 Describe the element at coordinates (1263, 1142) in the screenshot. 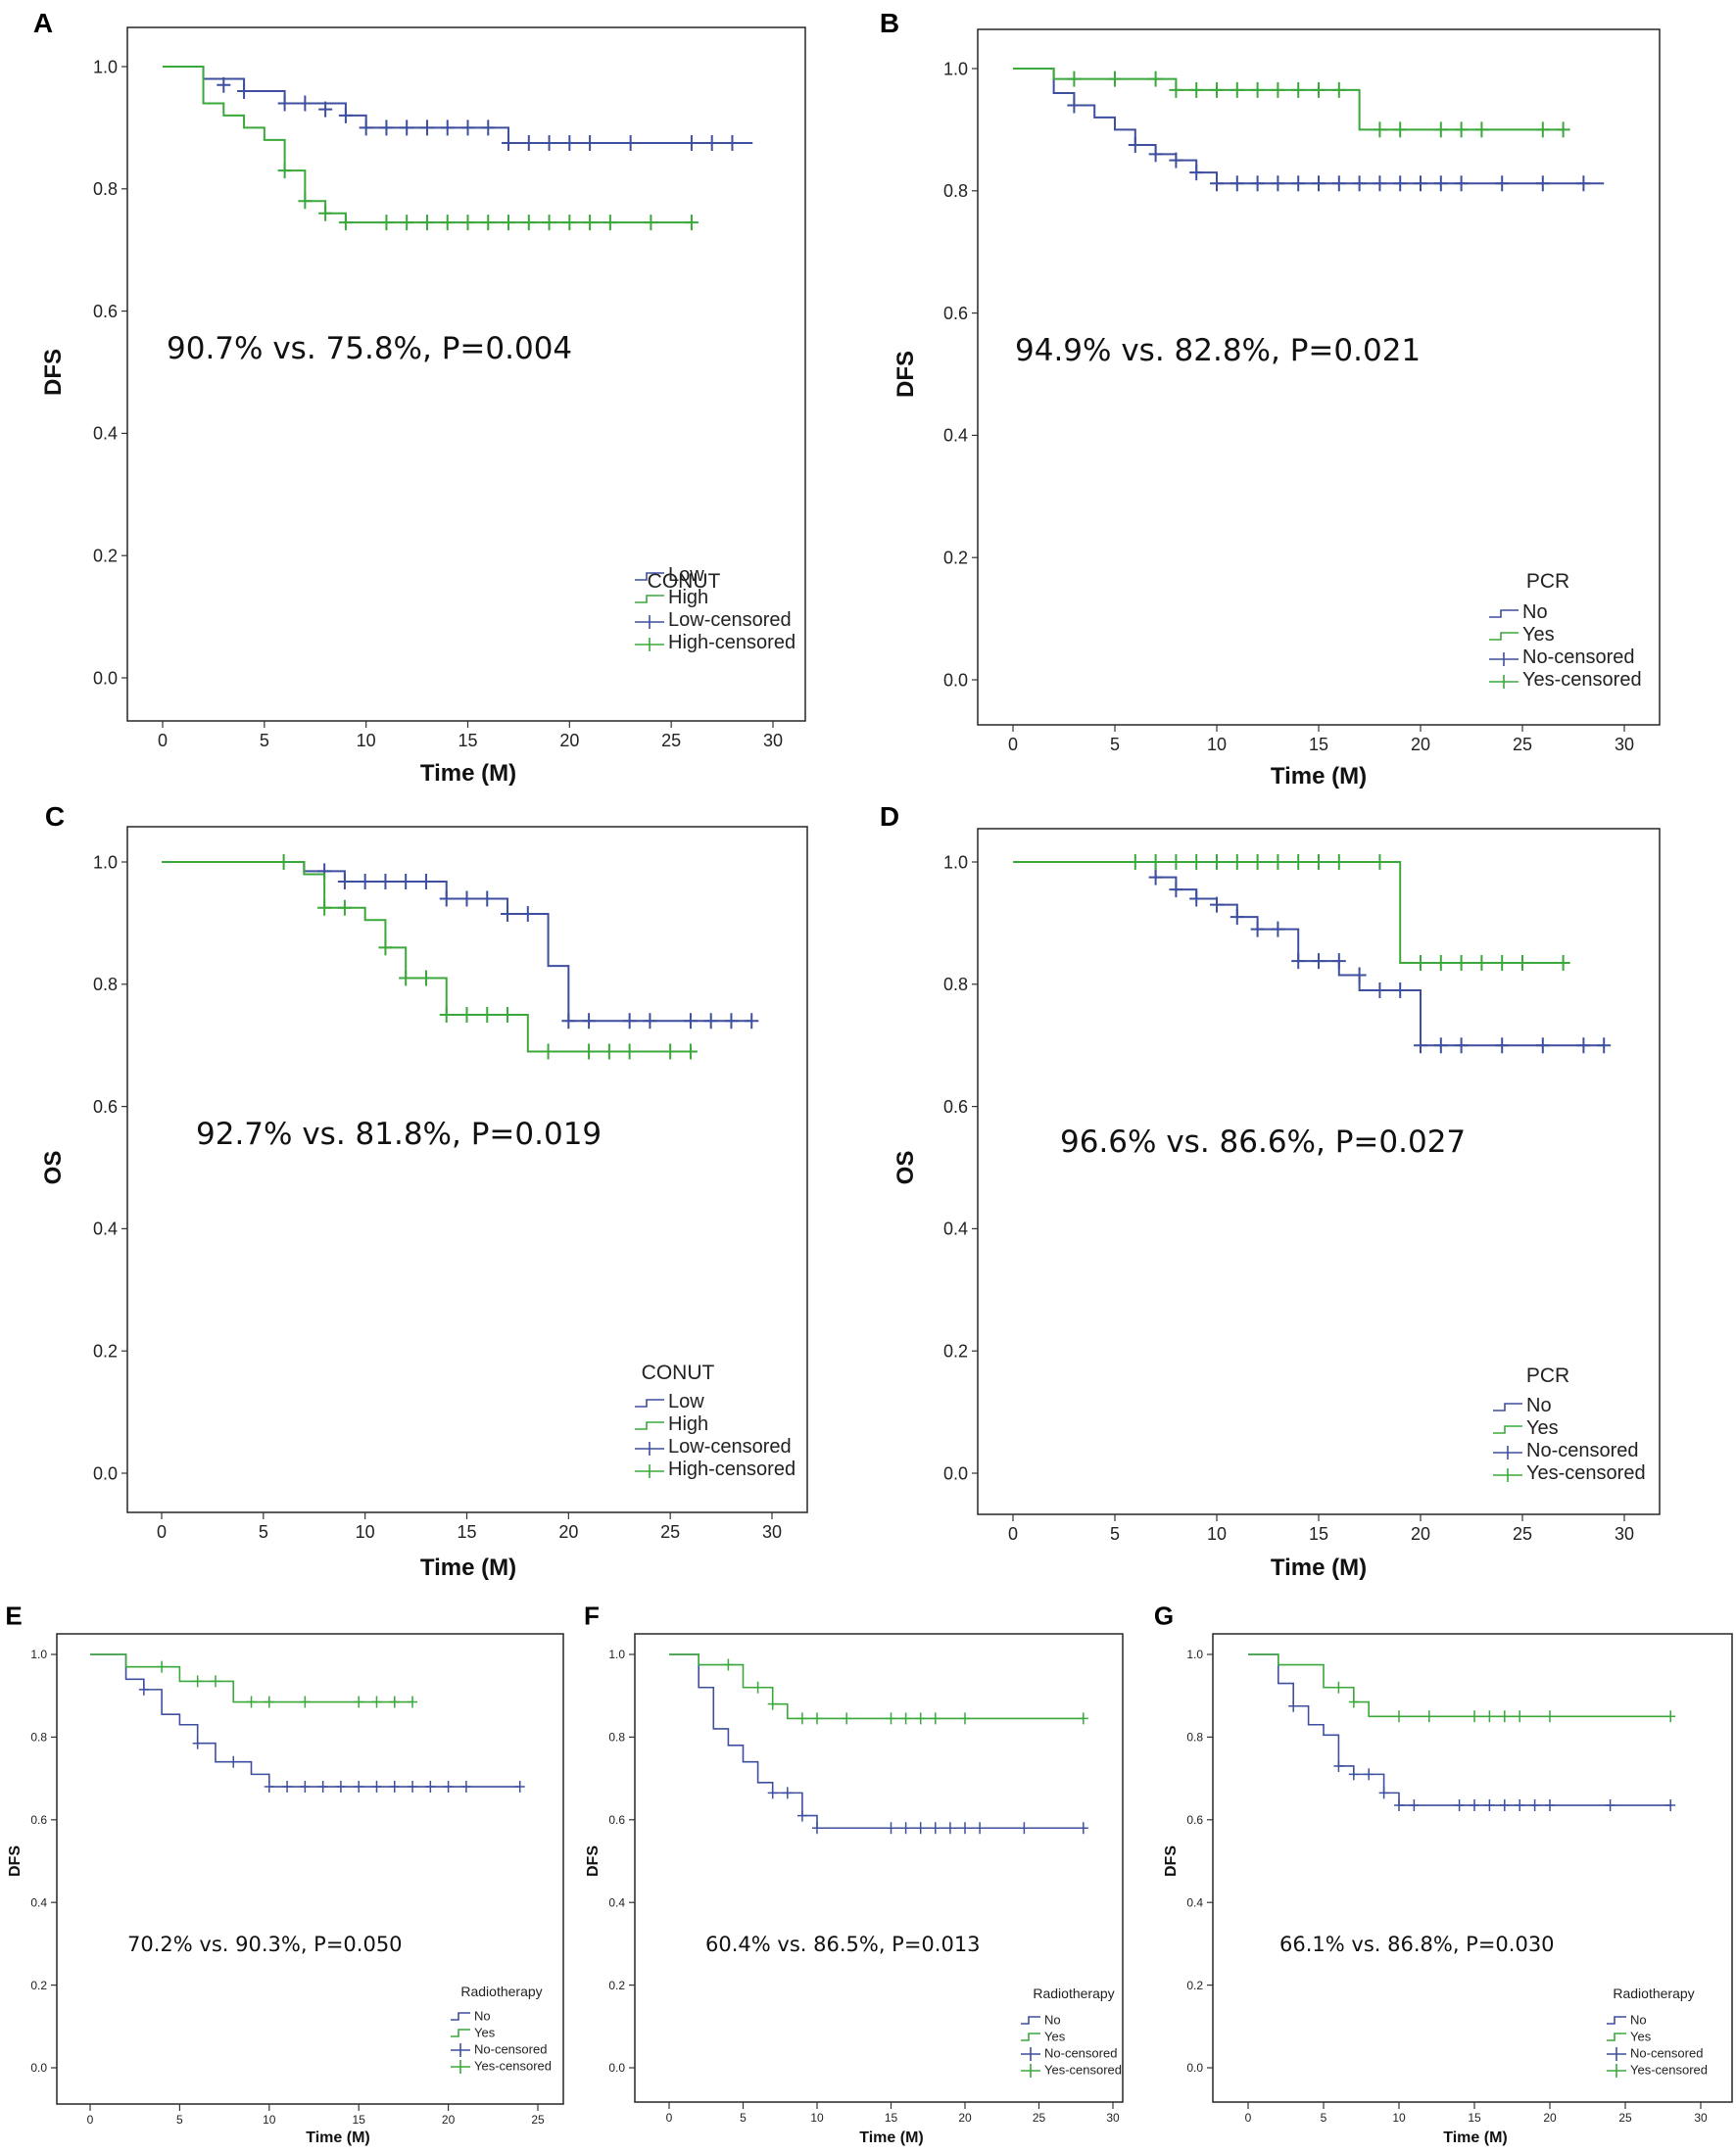

I see `stats-annotation: 96.6% vs. 86.6%, P=0.027` at that location.